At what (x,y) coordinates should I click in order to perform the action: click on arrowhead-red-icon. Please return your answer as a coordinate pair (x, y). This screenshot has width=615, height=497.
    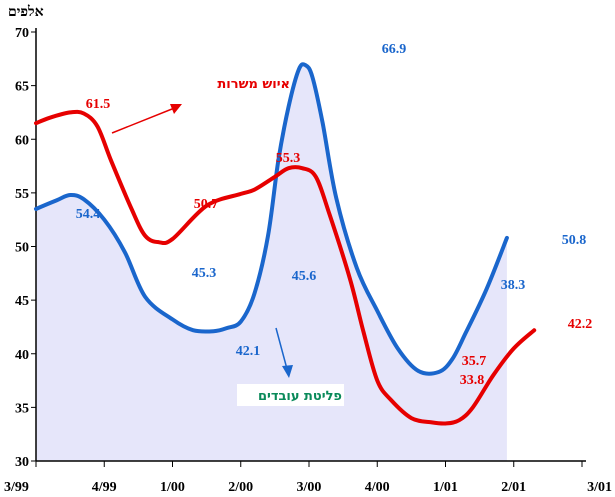
    Looking at the image, I should click on (176, 109).